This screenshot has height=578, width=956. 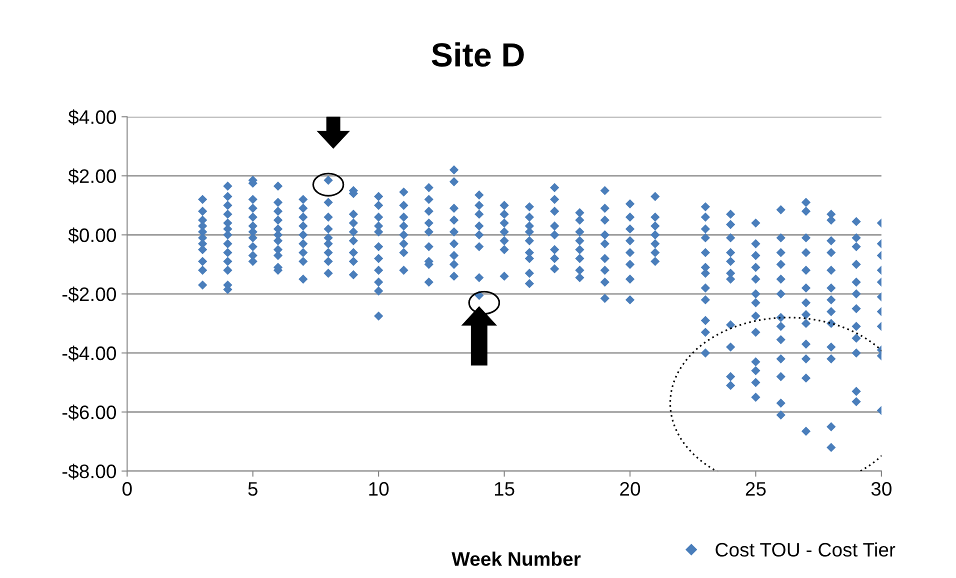 I want to click on legend-label: Cost TOU - Cost Tier, so click(x=806, y=549).